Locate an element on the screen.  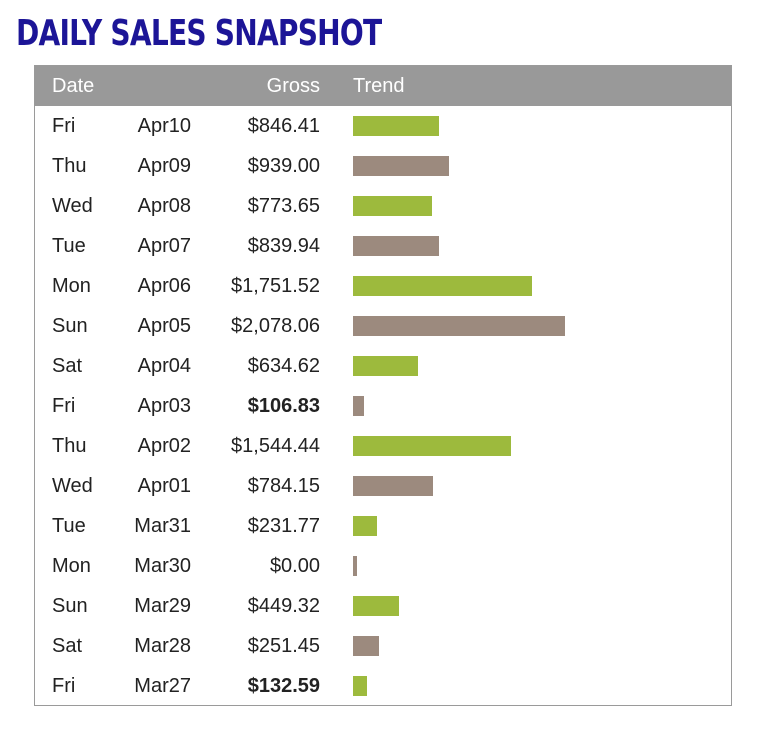
row-gross: $0.00 is located at coordinates (294, 566).